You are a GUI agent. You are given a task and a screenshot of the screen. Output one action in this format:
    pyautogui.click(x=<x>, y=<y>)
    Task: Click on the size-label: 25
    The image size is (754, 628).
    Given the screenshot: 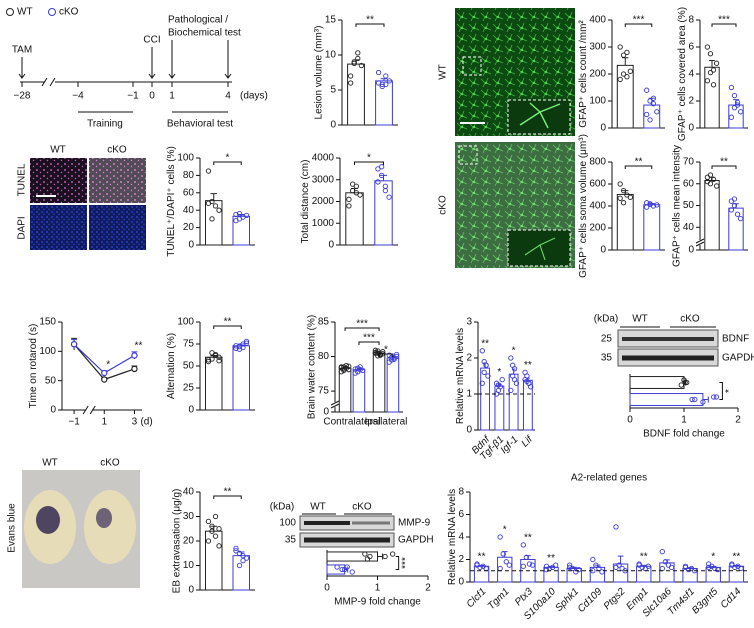 What is the action you would take?
    pyautogui.click(x=607, y=339)
    